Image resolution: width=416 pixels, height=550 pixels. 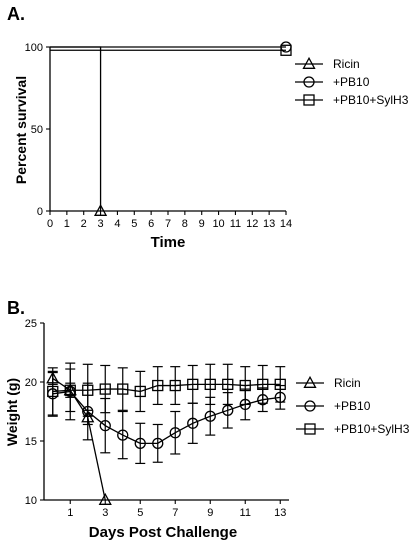 What do you see at coordinates (31, 442) in the screenshot?
I see `panel-b-y-tick-label: 15` at bounding box center [31, 442].